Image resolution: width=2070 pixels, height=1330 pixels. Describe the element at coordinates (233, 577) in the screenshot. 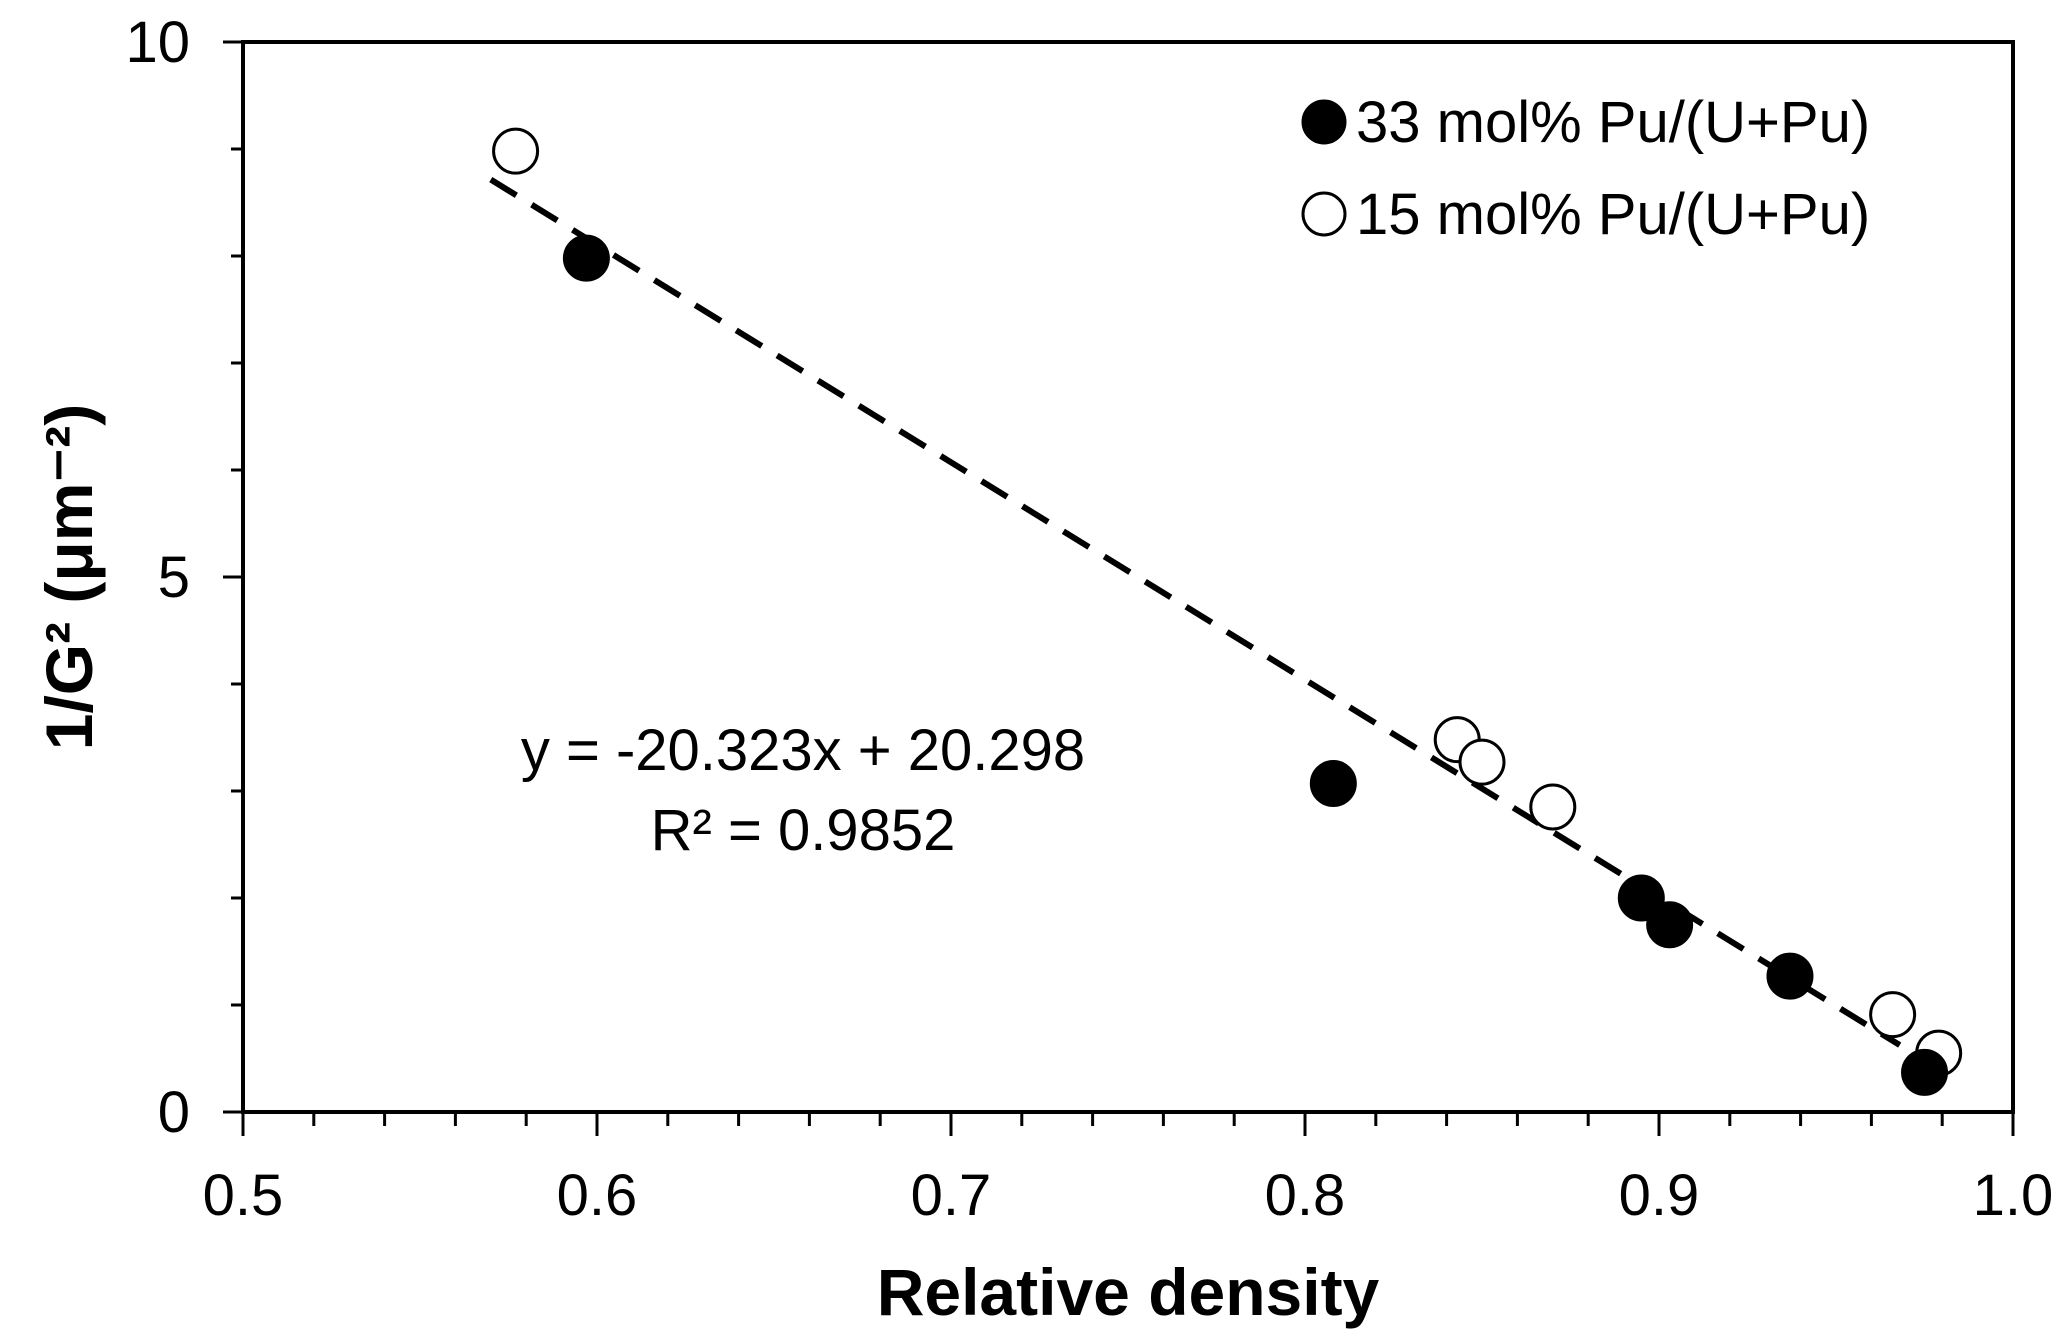

I see `y-axis-ticks` at that location.